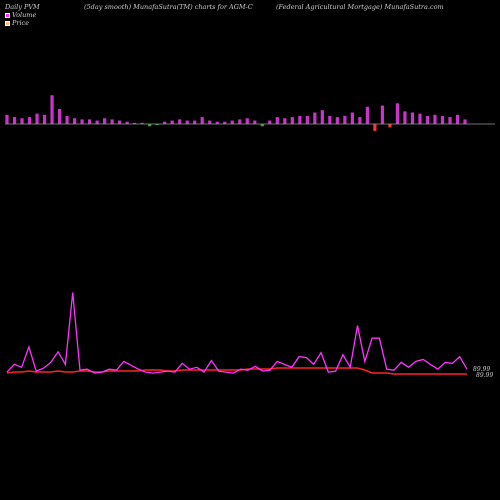  What do you see at coordinates (21, 23) in the screenshot?
I see `legend-price-label: Price` at bounding box center [21, 23].